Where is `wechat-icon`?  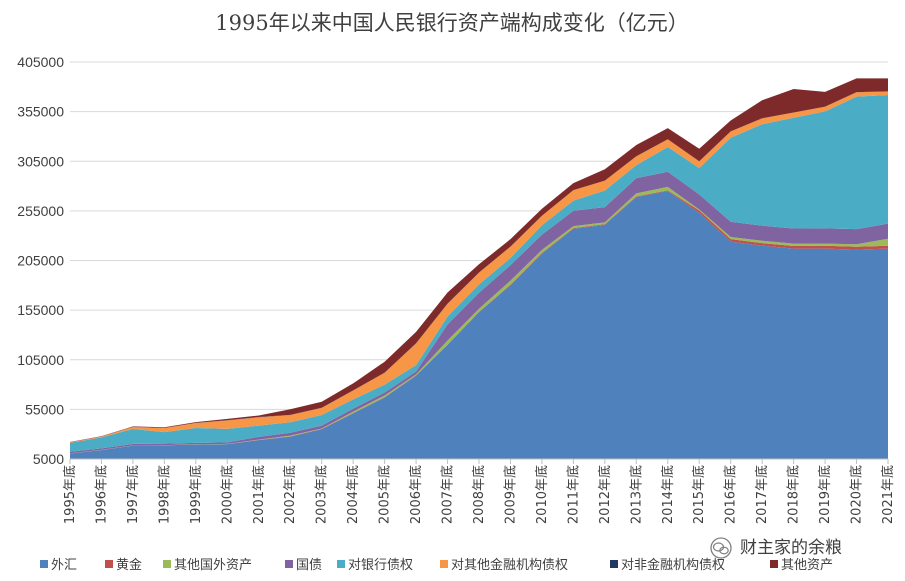
wechat-icon is located at coordinates (721, 548).